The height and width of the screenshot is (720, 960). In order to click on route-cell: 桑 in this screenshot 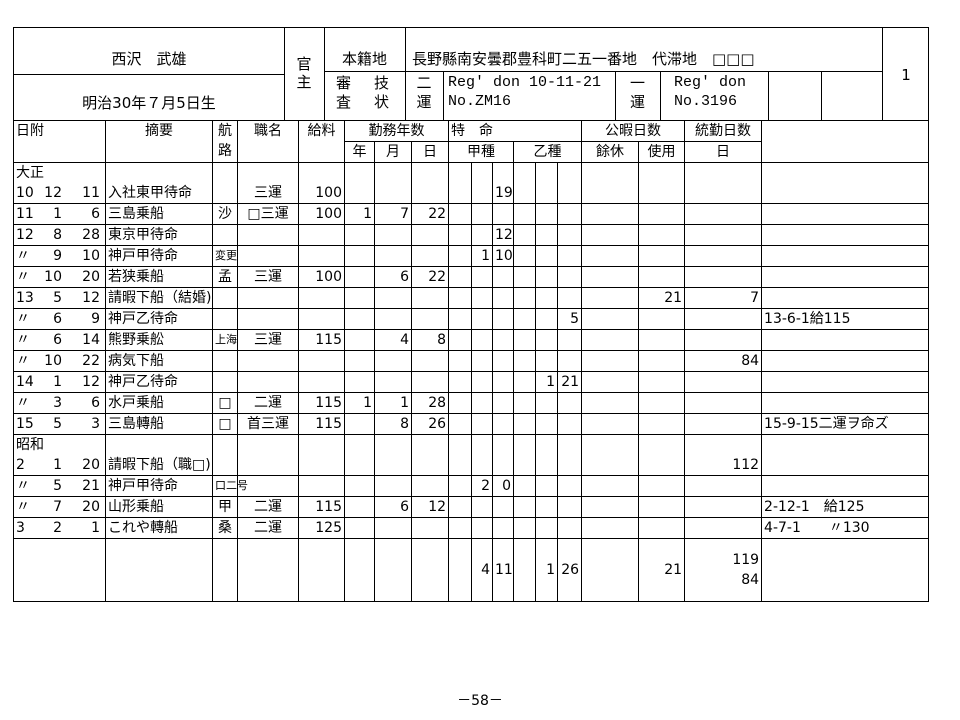, I will do `click(225, 528)`.